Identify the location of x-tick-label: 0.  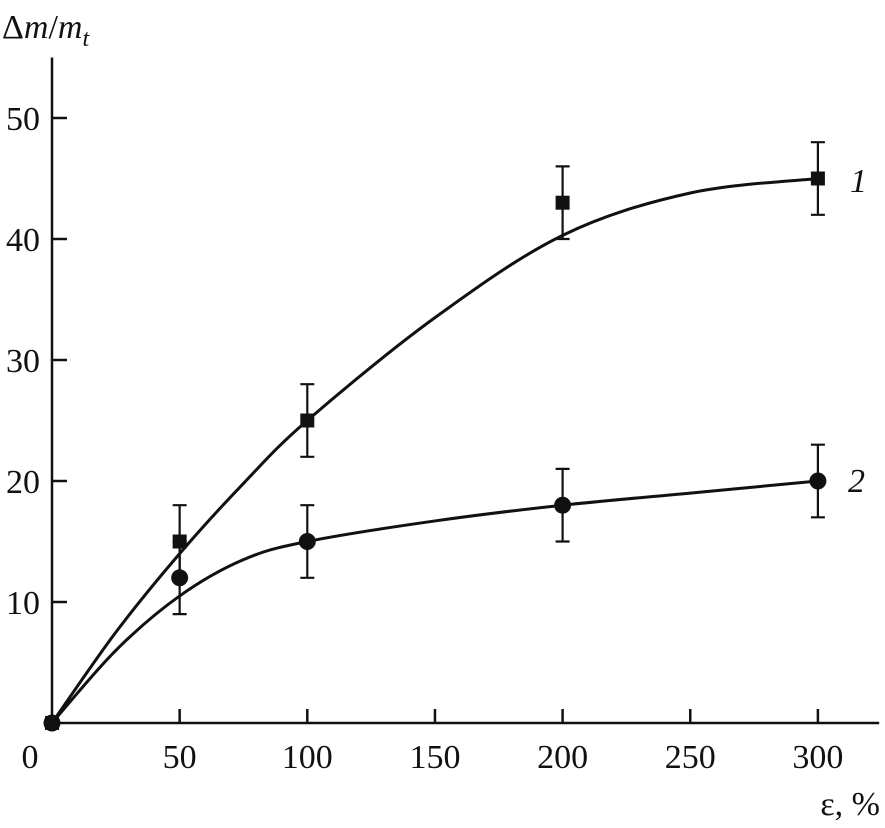
(30, 757).